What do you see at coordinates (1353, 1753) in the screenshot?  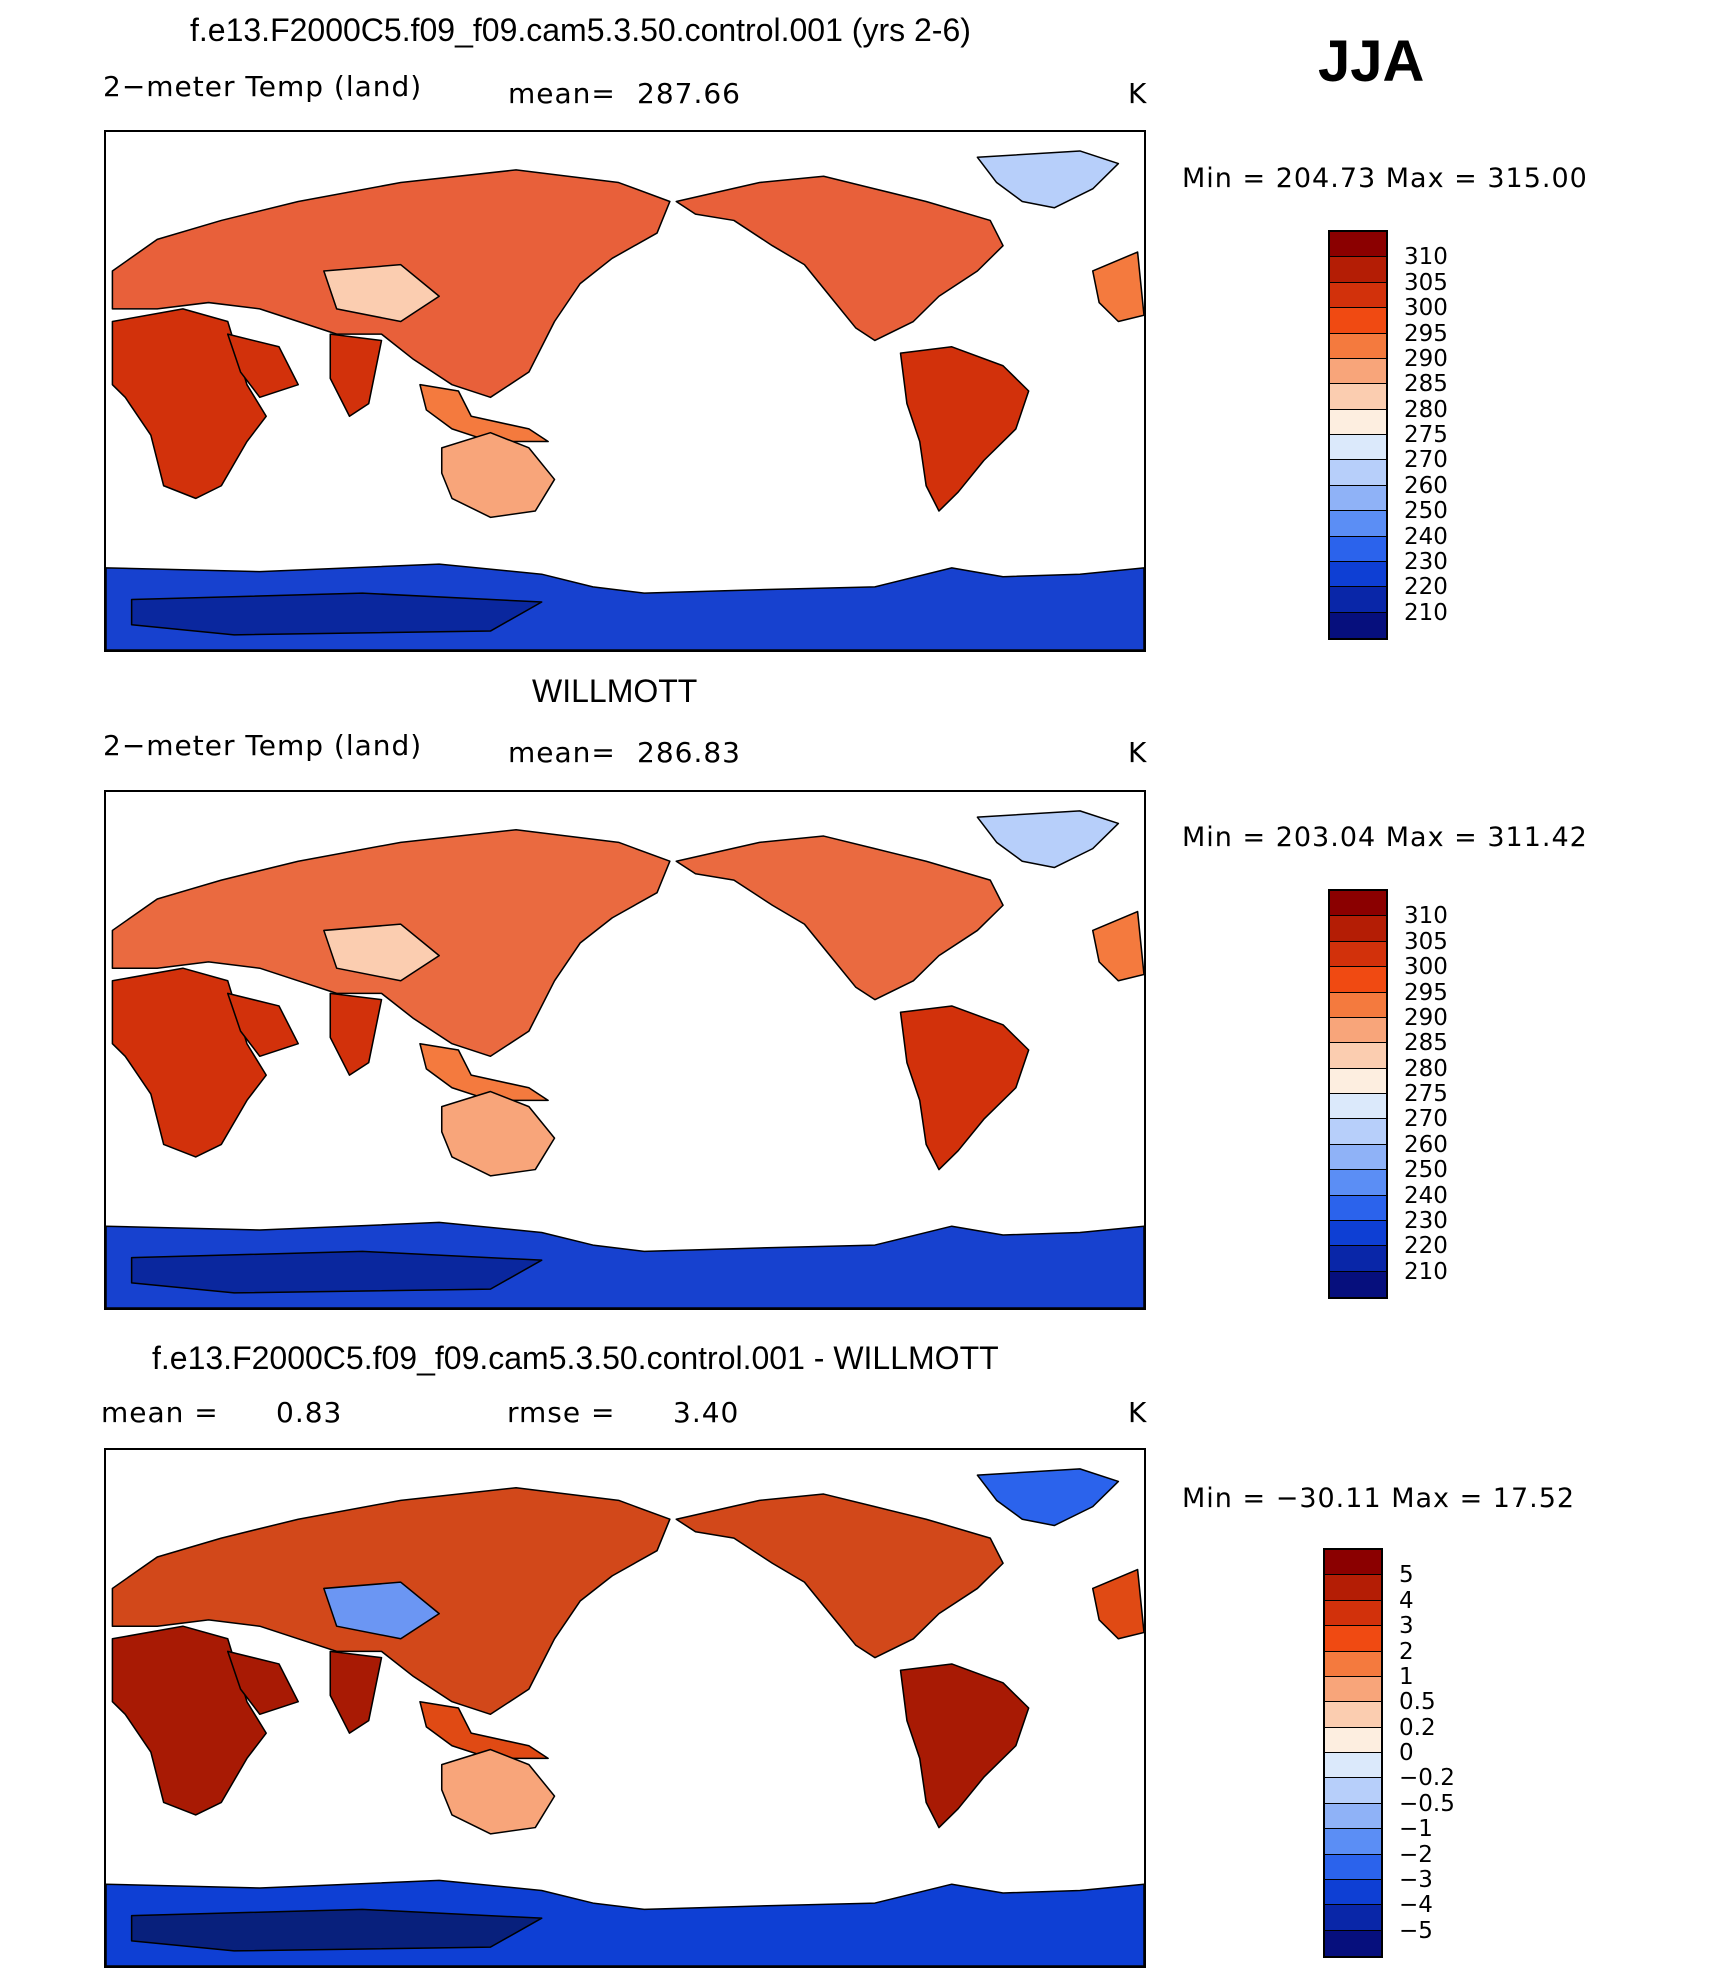 I see `colorbar-diff` at bounding box center [1353, 1753].